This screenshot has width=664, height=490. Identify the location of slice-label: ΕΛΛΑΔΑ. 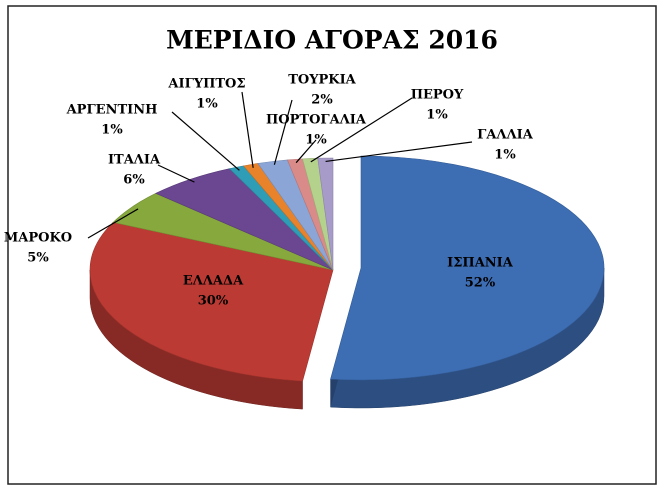
(213, 281).